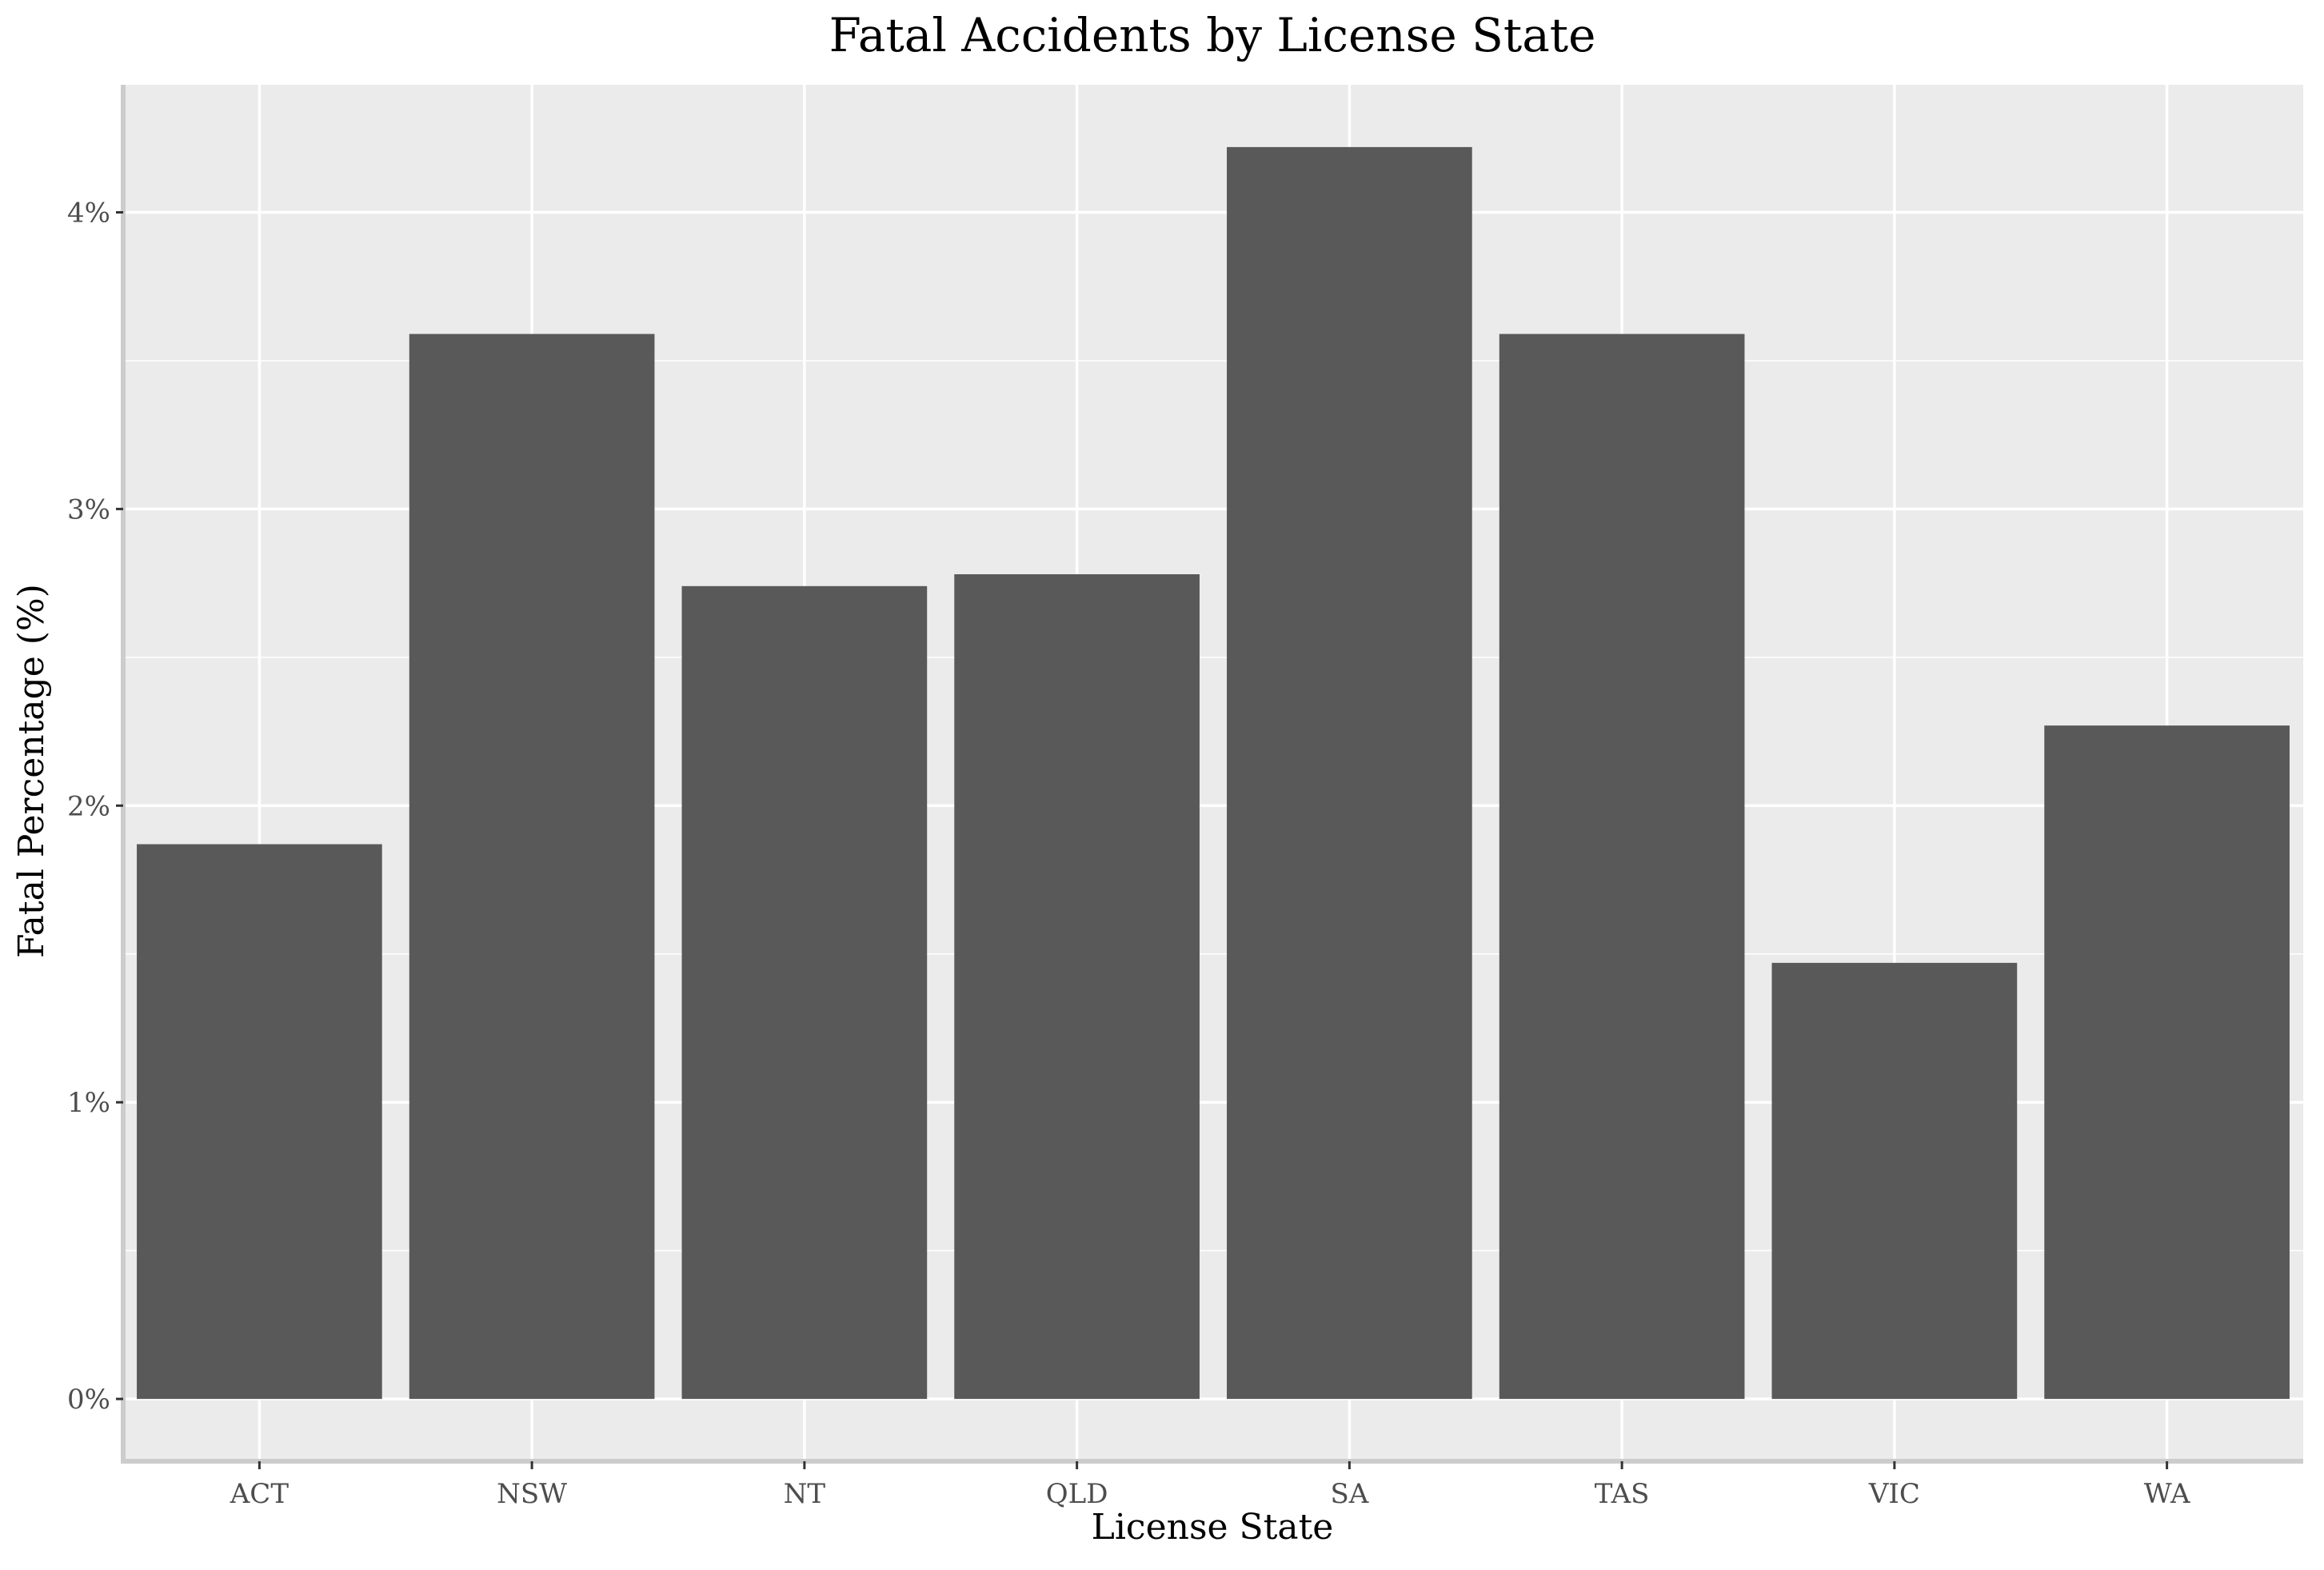 The width and height of the screenshot is (2324, 1570). I want to click on x-tick-label: ACT, so click(260, 1494).